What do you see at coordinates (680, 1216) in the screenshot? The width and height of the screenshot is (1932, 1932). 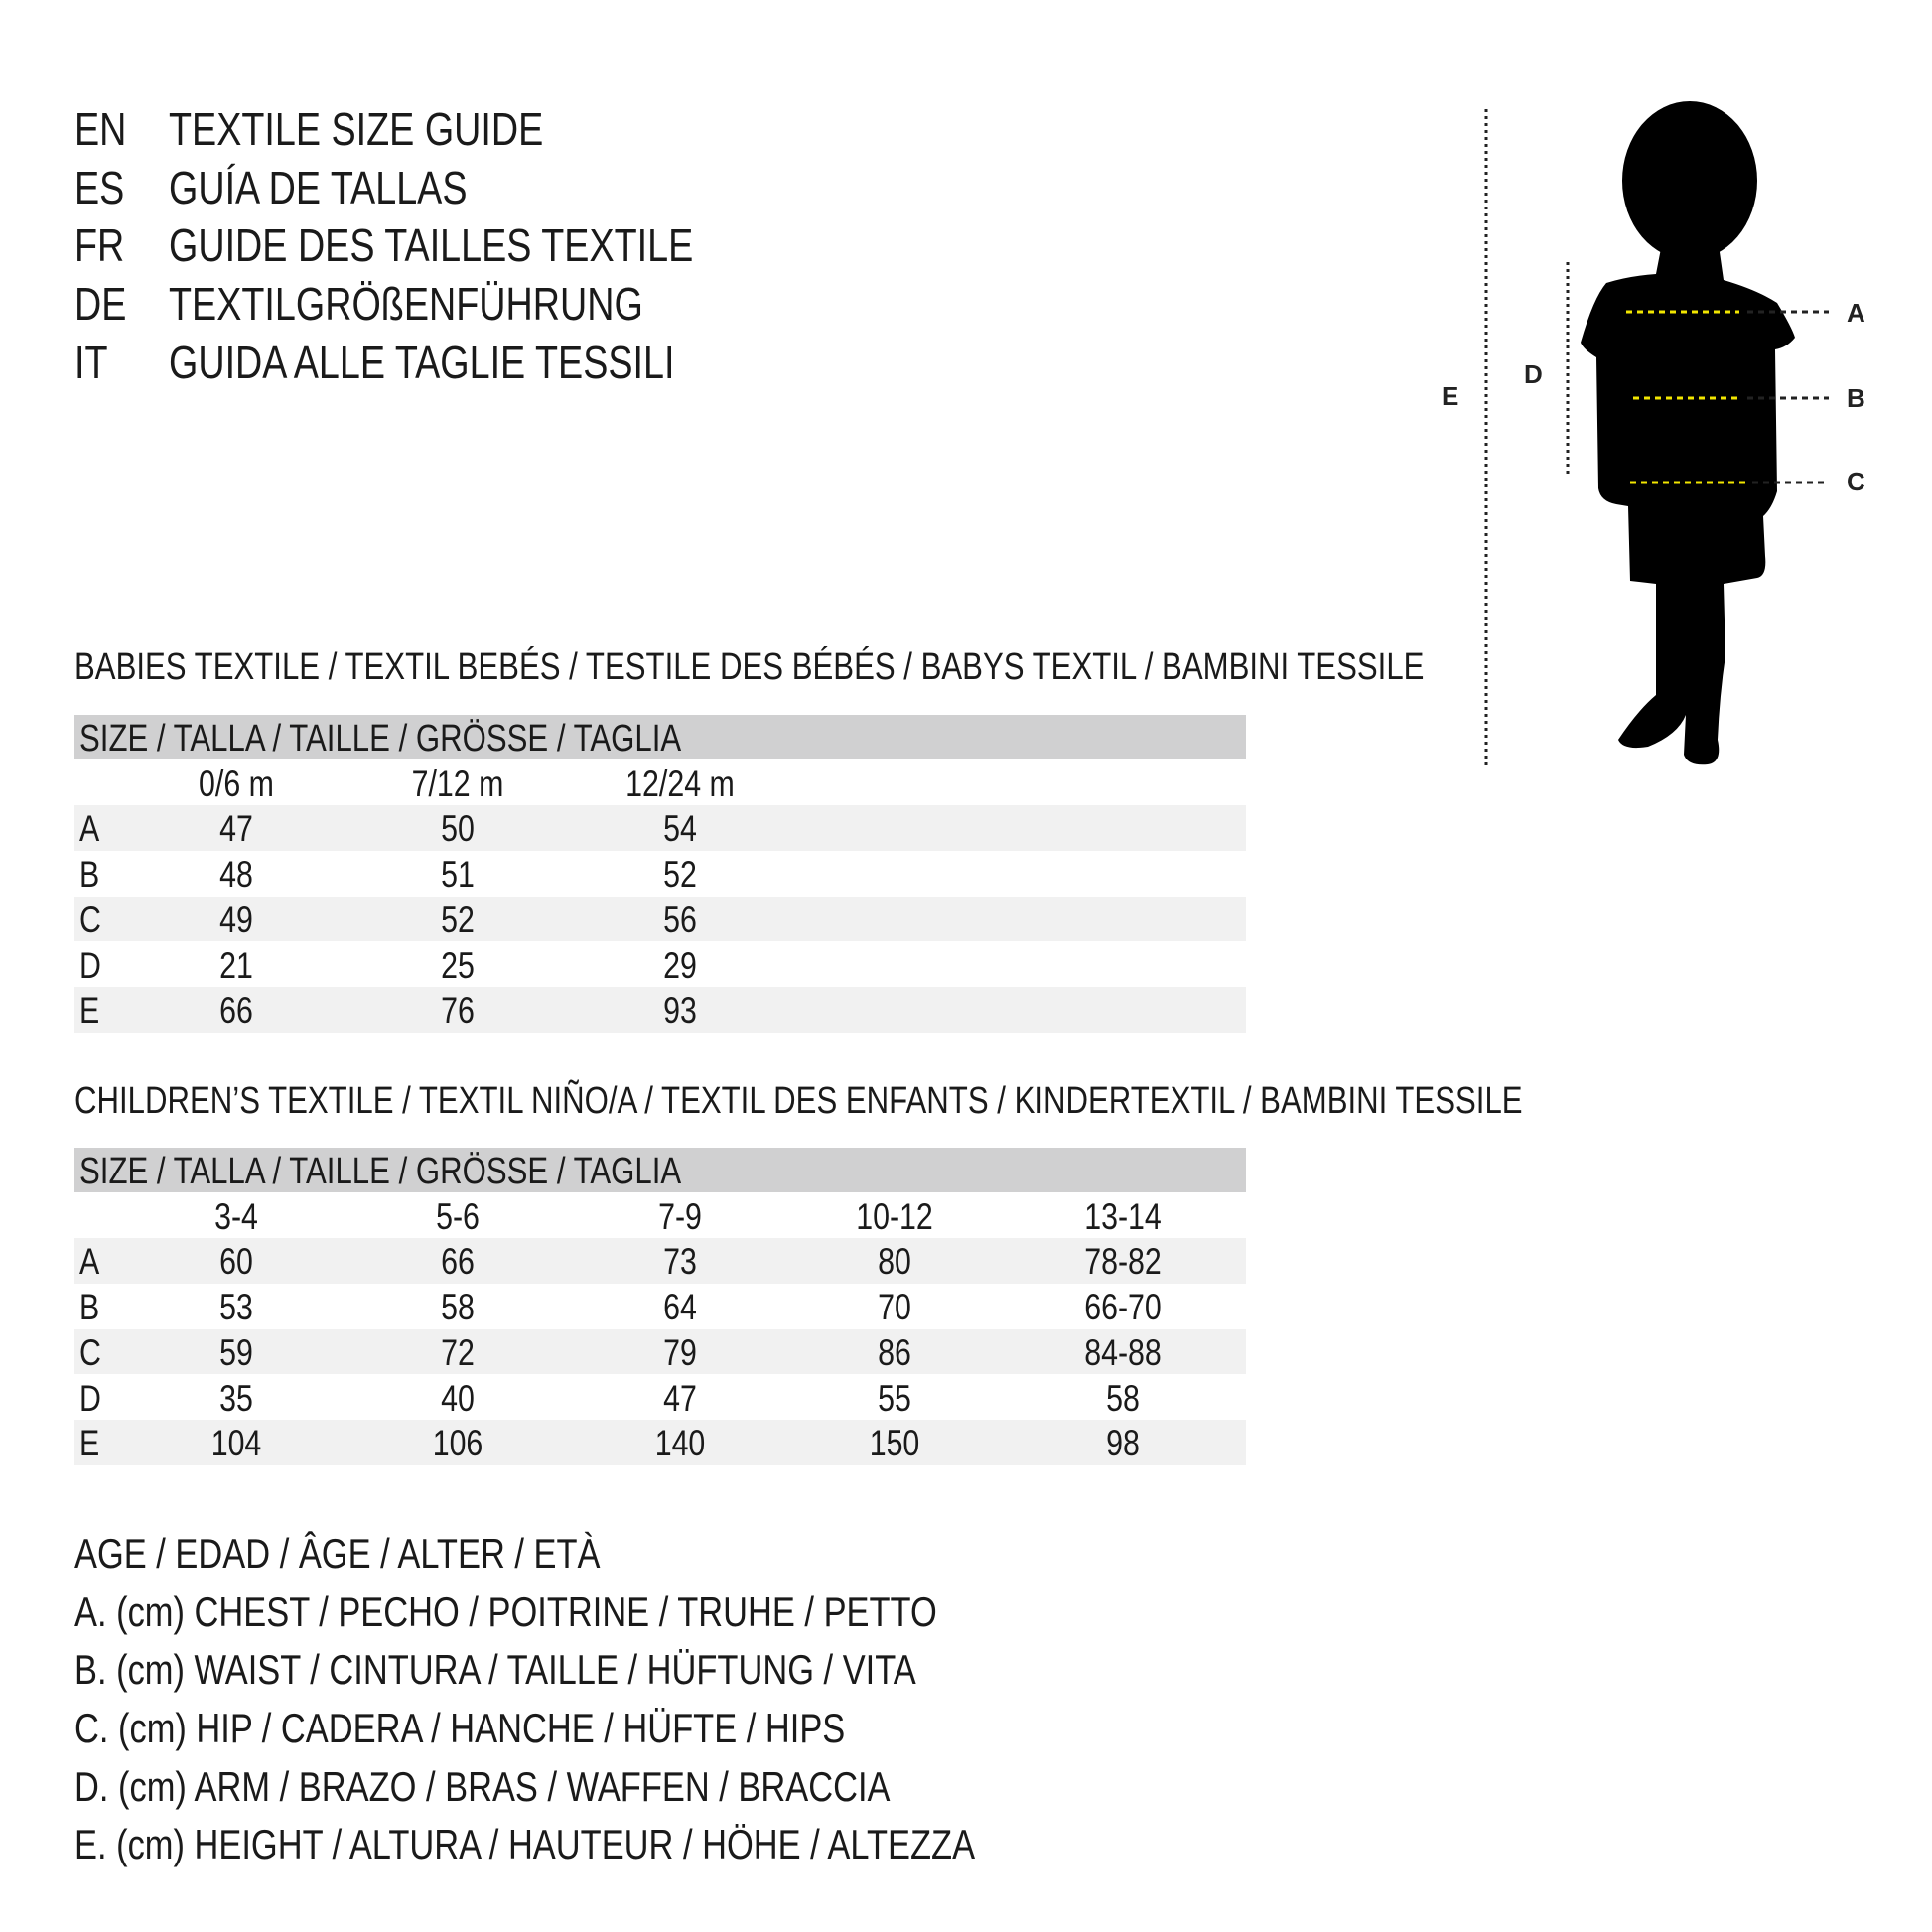 I see `column-header: 7-9` at bounding box center [680, 1216].